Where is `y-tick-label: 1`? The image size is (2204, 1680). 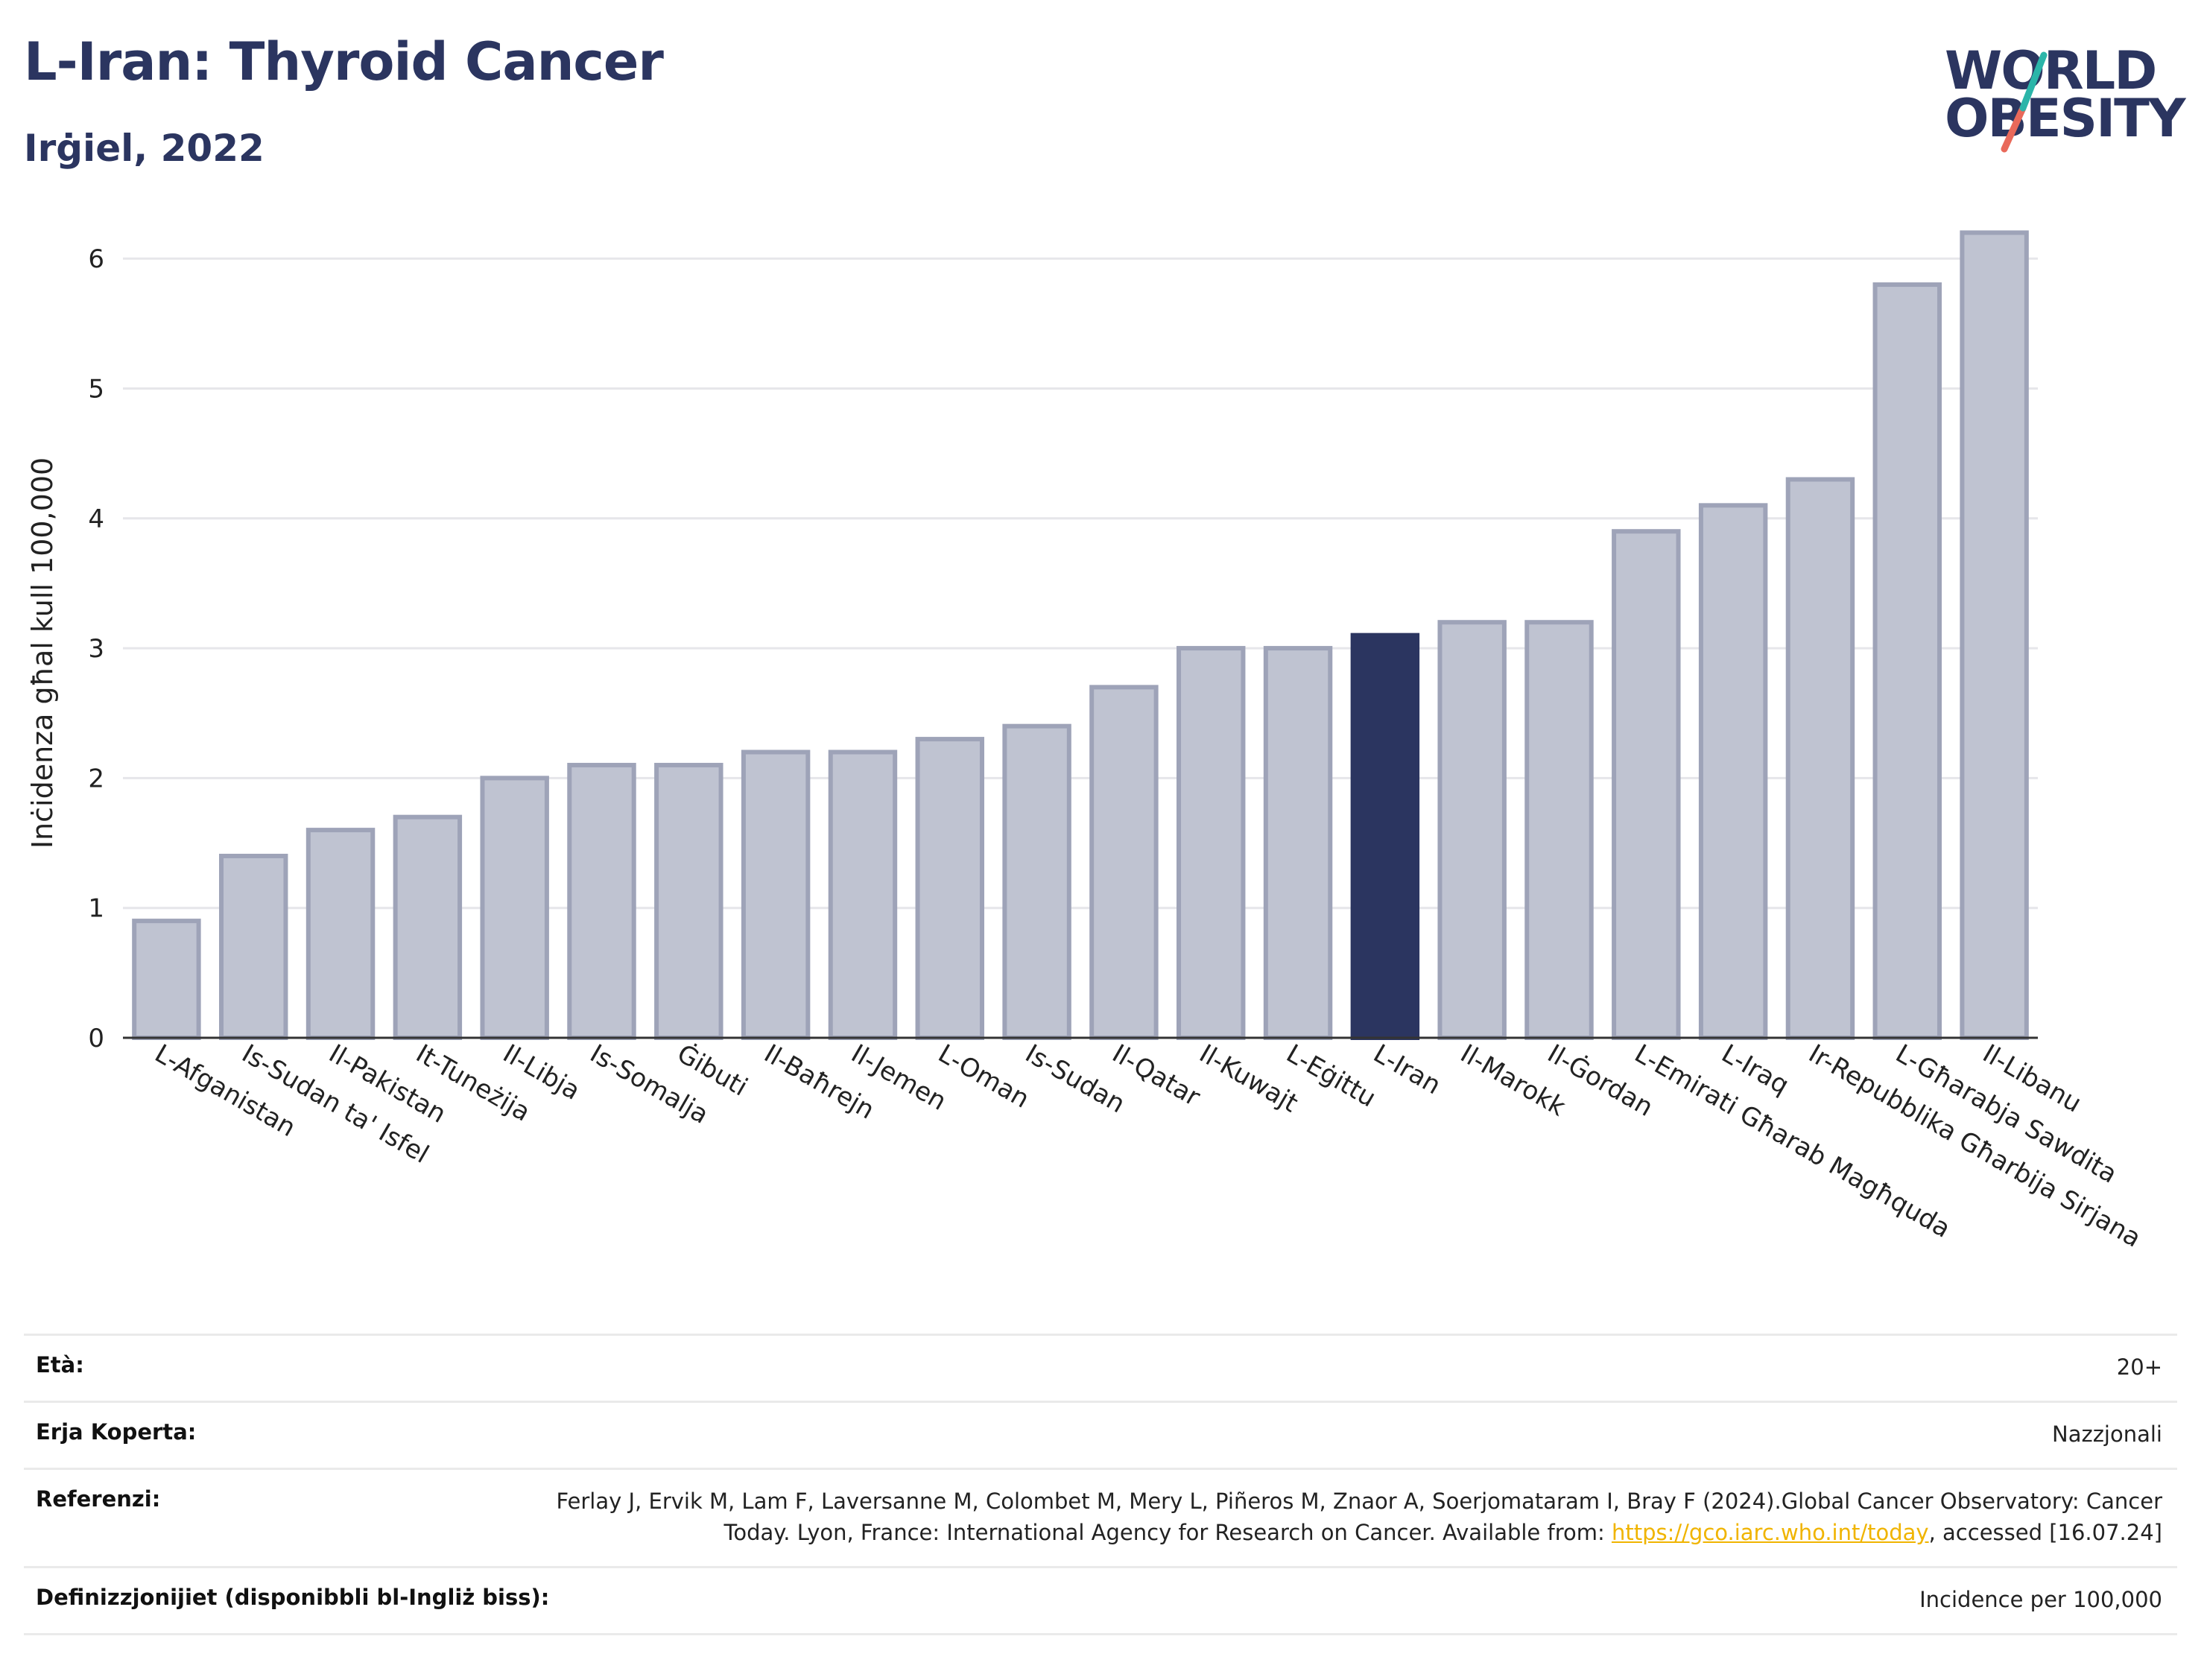 y-tick-label: 1 is located at coordinates (96, 909).